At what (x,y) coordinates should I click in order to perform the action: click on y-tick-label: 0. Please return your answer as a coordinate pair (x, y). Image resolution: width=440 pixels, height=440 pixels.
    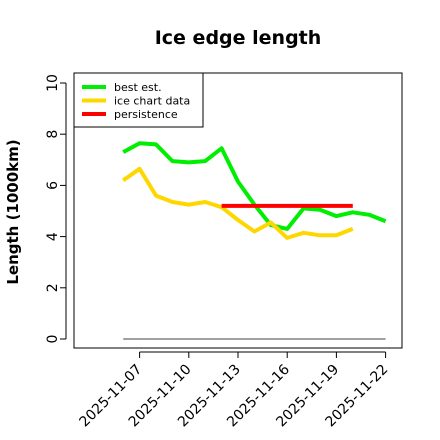
    Looking at the image, I should click on (53, 339).